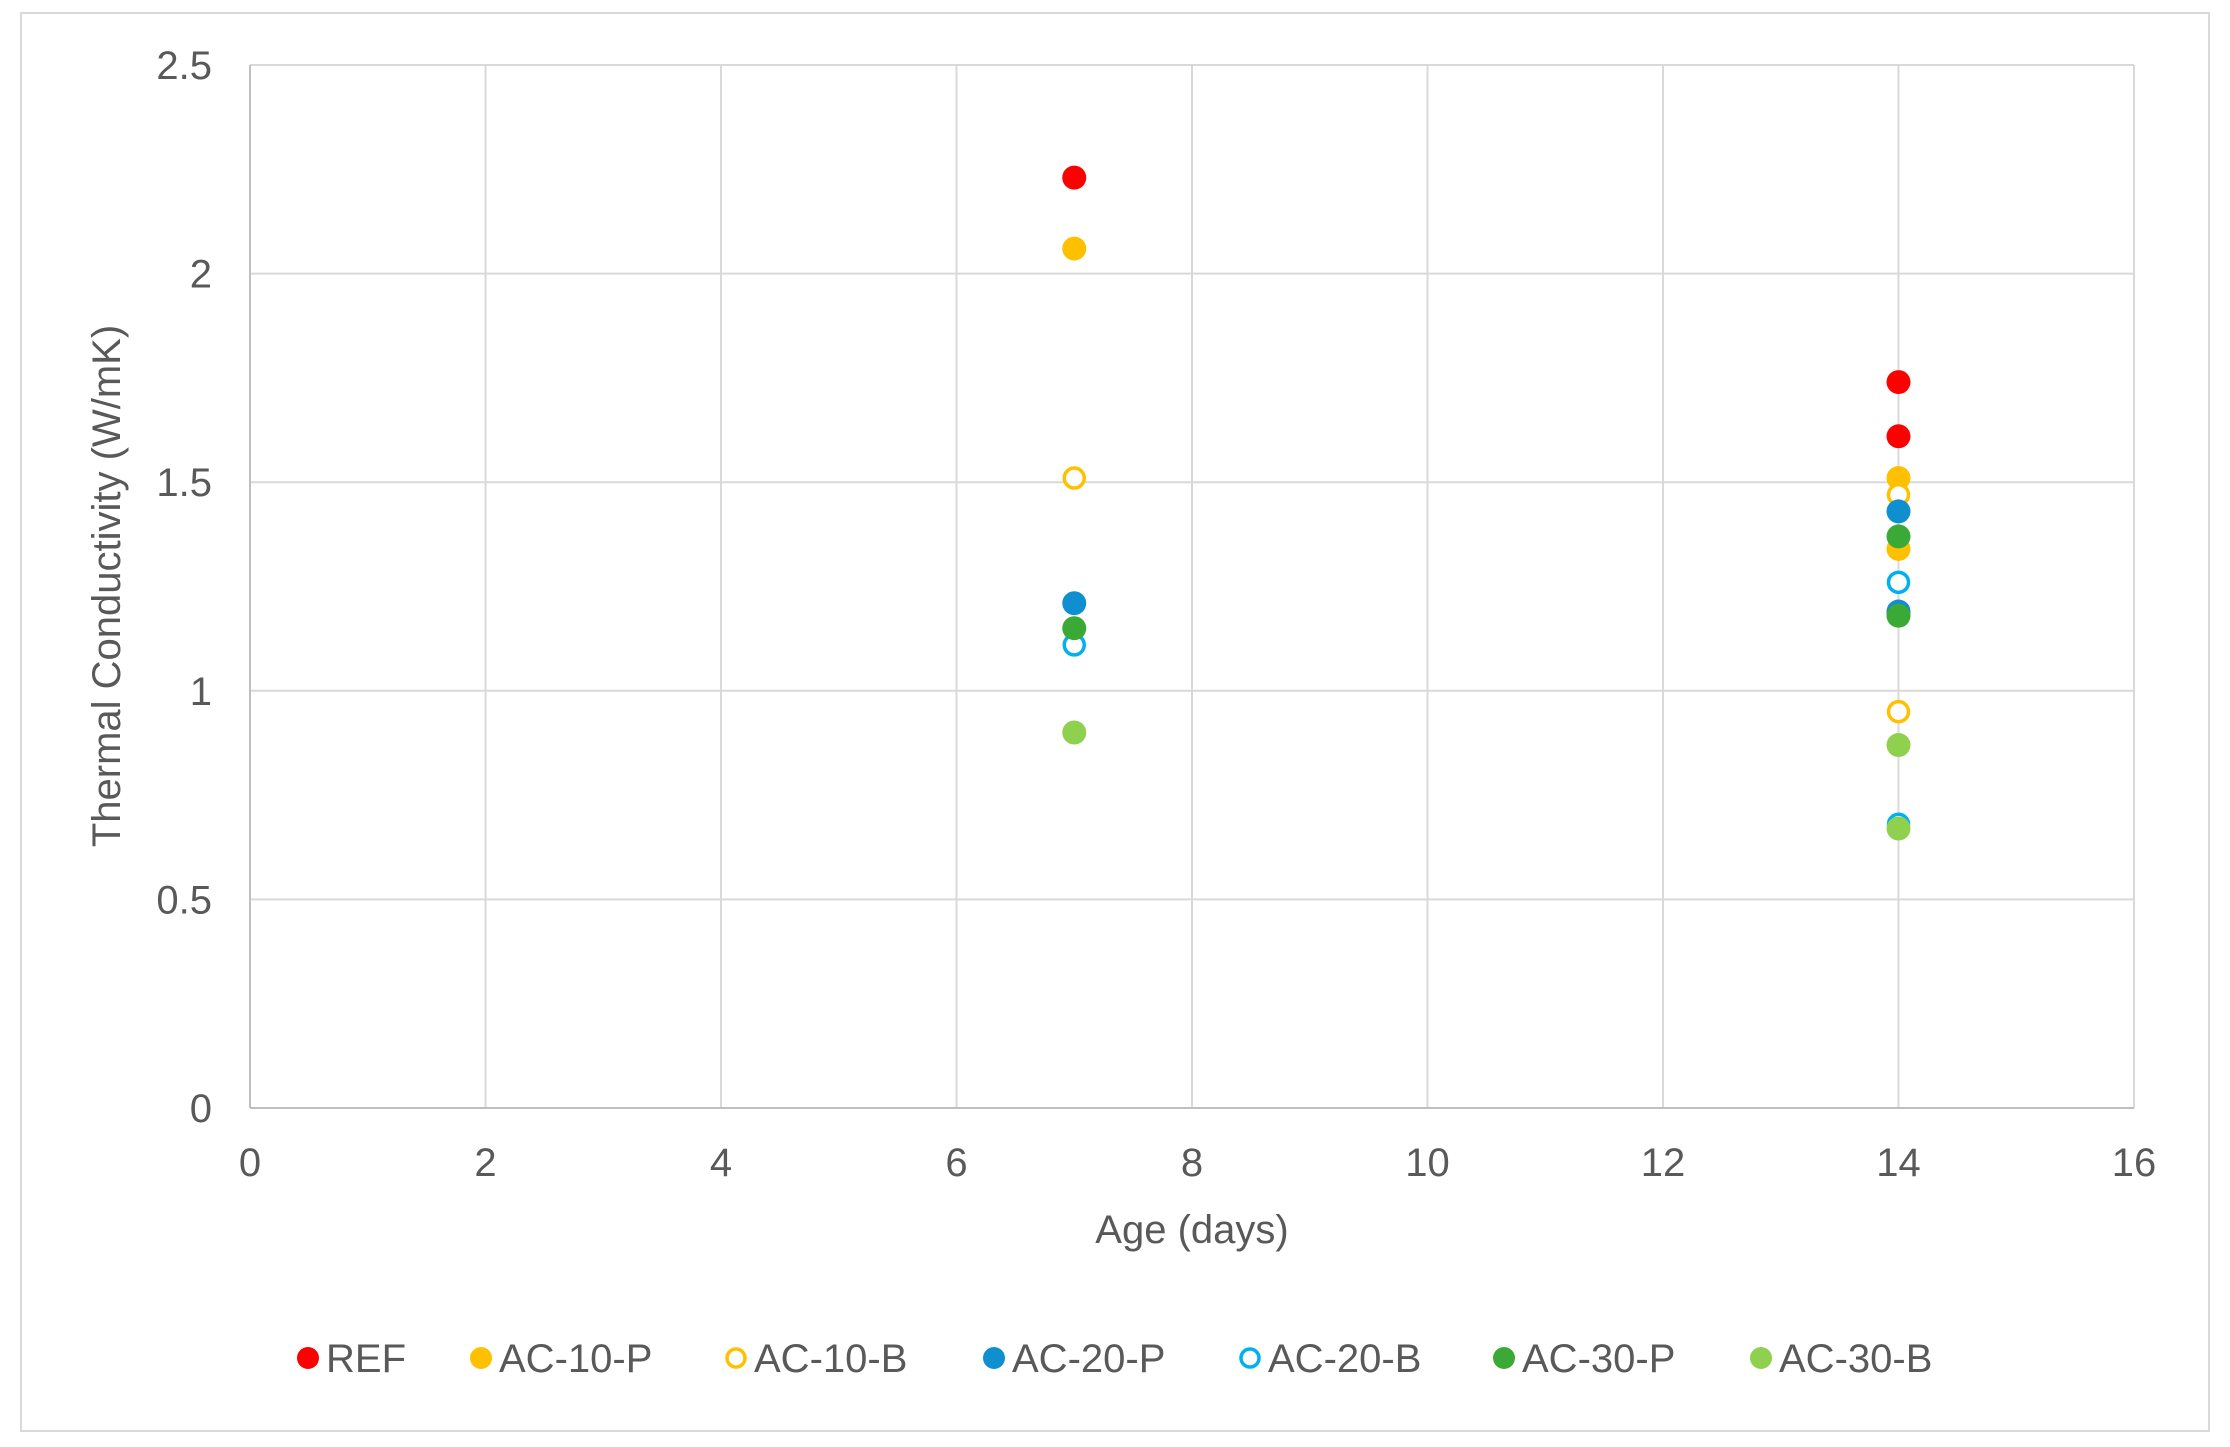 This screenshot has width=2230, height=1447. I want to click on legend-marker-ref, so click(308, 1358).